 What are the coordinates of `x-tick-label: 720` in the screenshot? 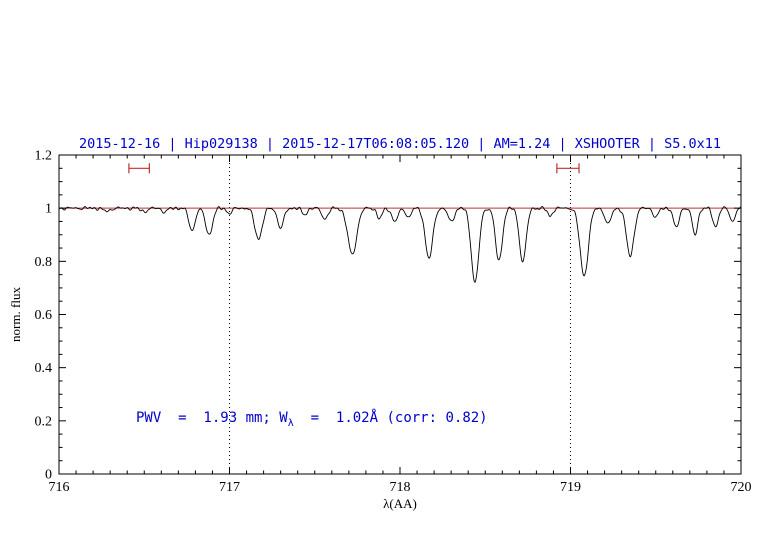 It's located at (741, 487).